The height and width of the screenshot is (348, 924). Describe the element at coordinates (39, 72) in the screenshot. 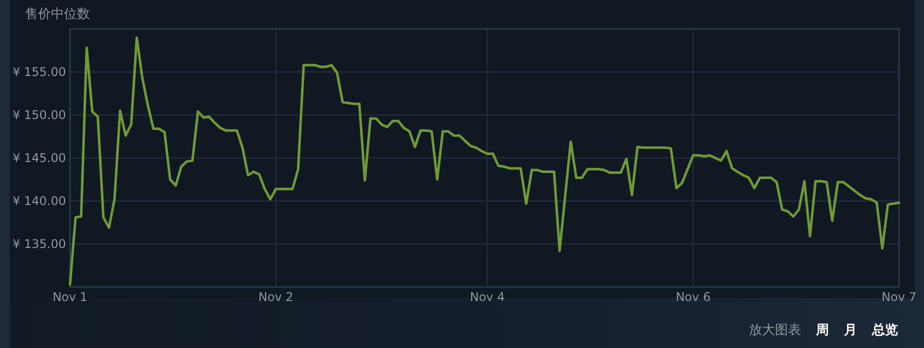

I see `y-tick-label: ¥ 155.00` at that location.